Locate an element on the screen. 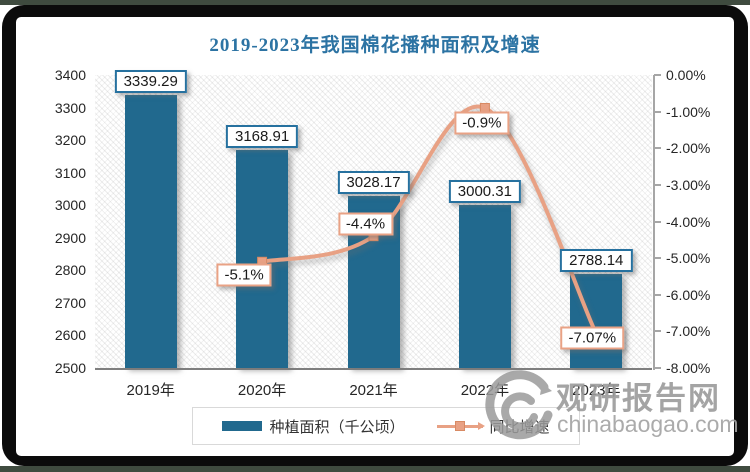  line-swatch-icon is located at coordinates (460, 426).